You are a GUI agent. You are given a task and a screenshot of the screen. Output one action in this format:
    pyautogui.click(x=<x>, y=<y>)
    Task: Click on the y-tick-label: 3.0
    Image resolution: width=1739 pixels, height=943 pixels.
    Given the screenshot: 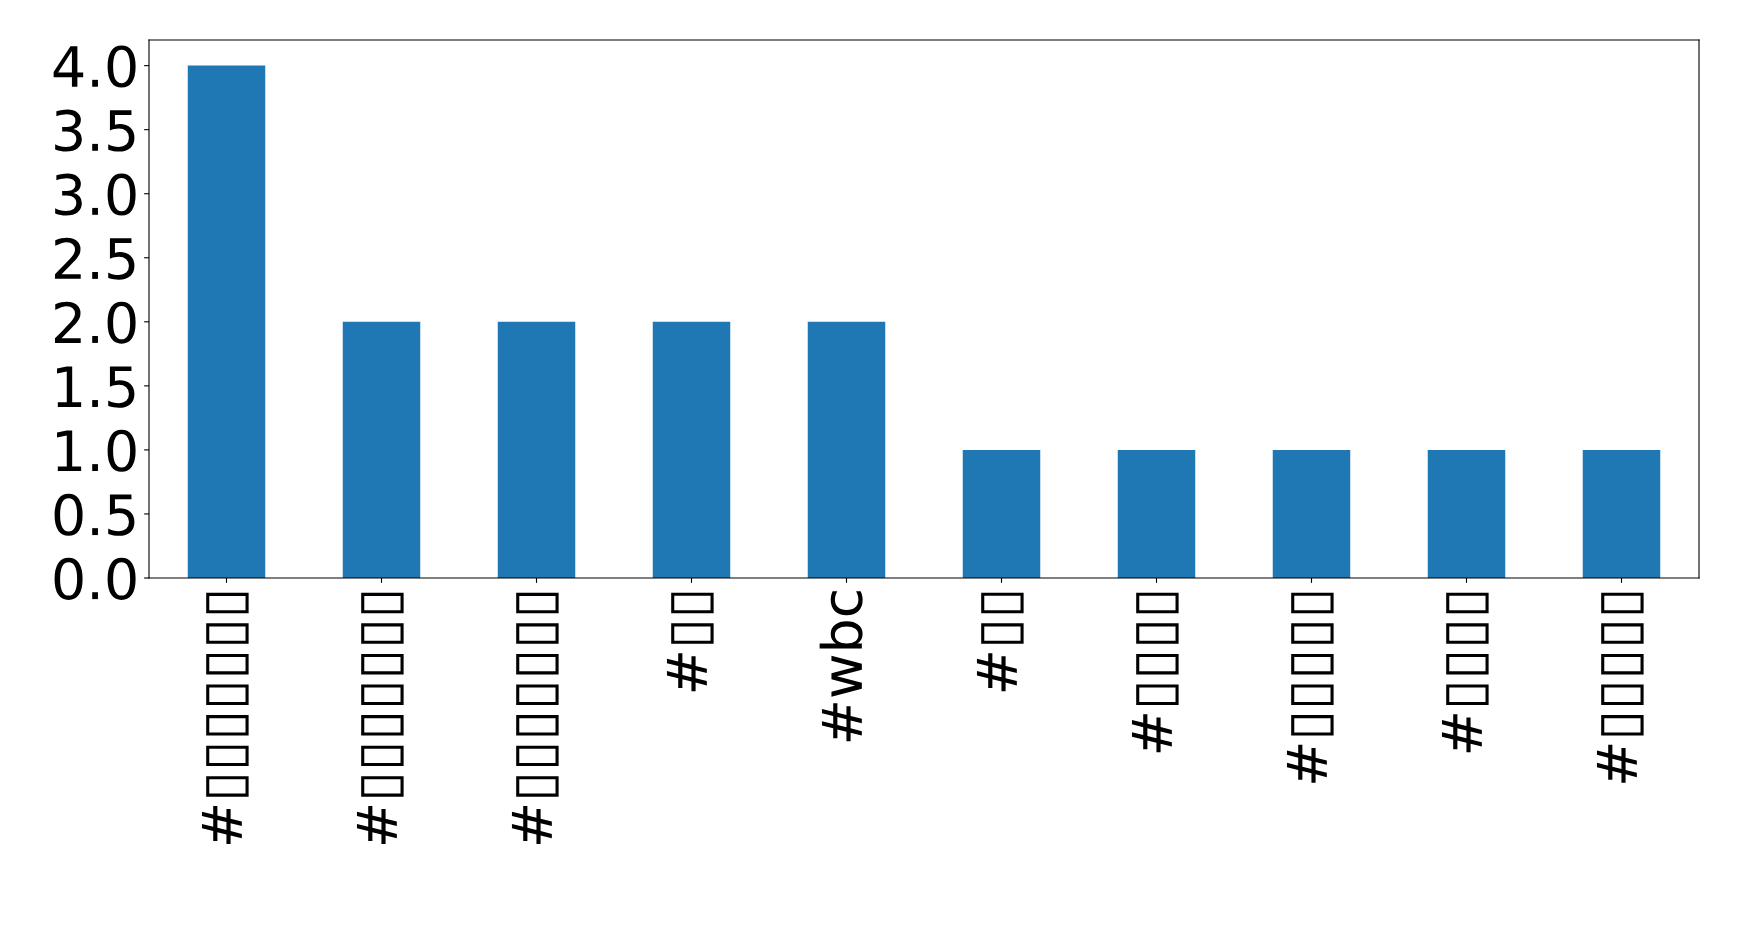 What is the action you would take?
    pyautogui.click(x=95, y=194)
    